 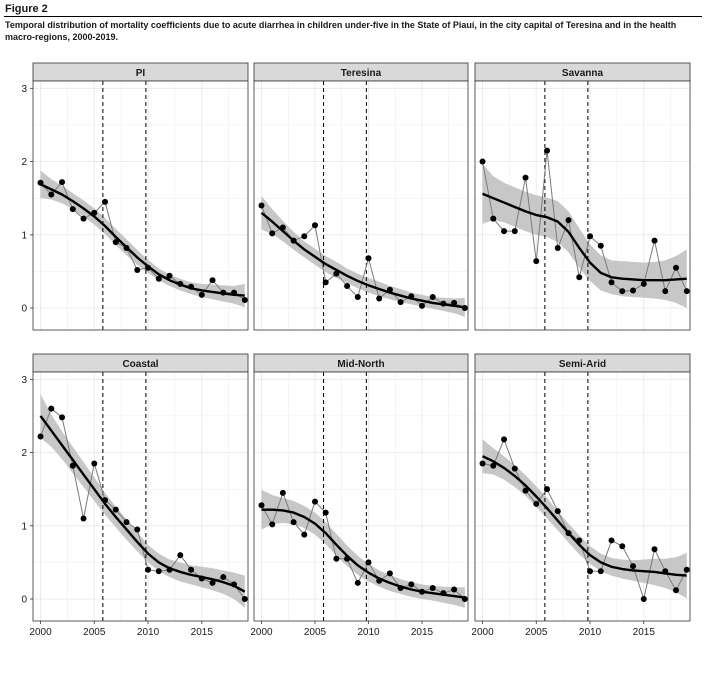 I want to click on panel-title: Teresina, so click(x=361, y=73).